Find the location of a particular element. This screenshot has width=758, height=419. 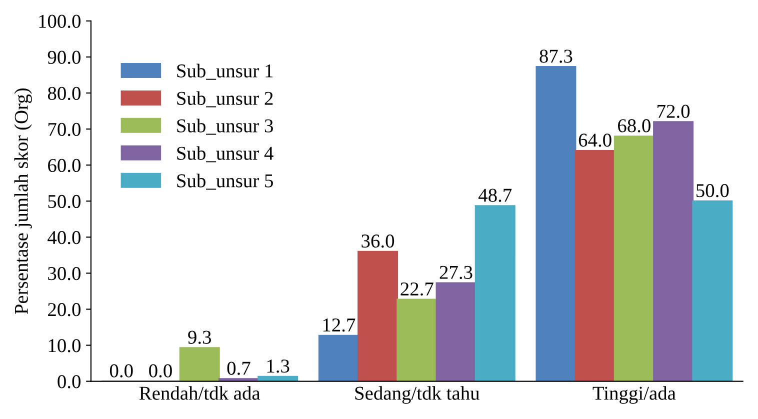

legend-label: Sub_unsur 5 is located at coordinates (225, 182).